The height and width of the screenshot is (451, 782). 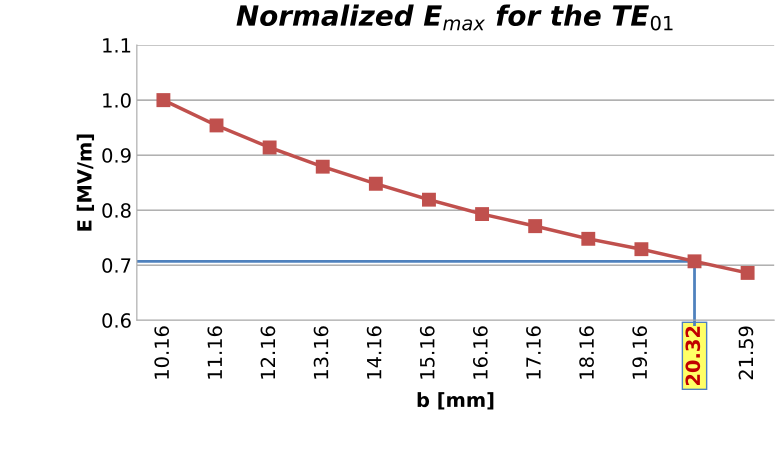 What do you see at coordinates (374, 352) in the screenshot?
I see `x-tick-label: 14.16` at bounding box center [374, 352].